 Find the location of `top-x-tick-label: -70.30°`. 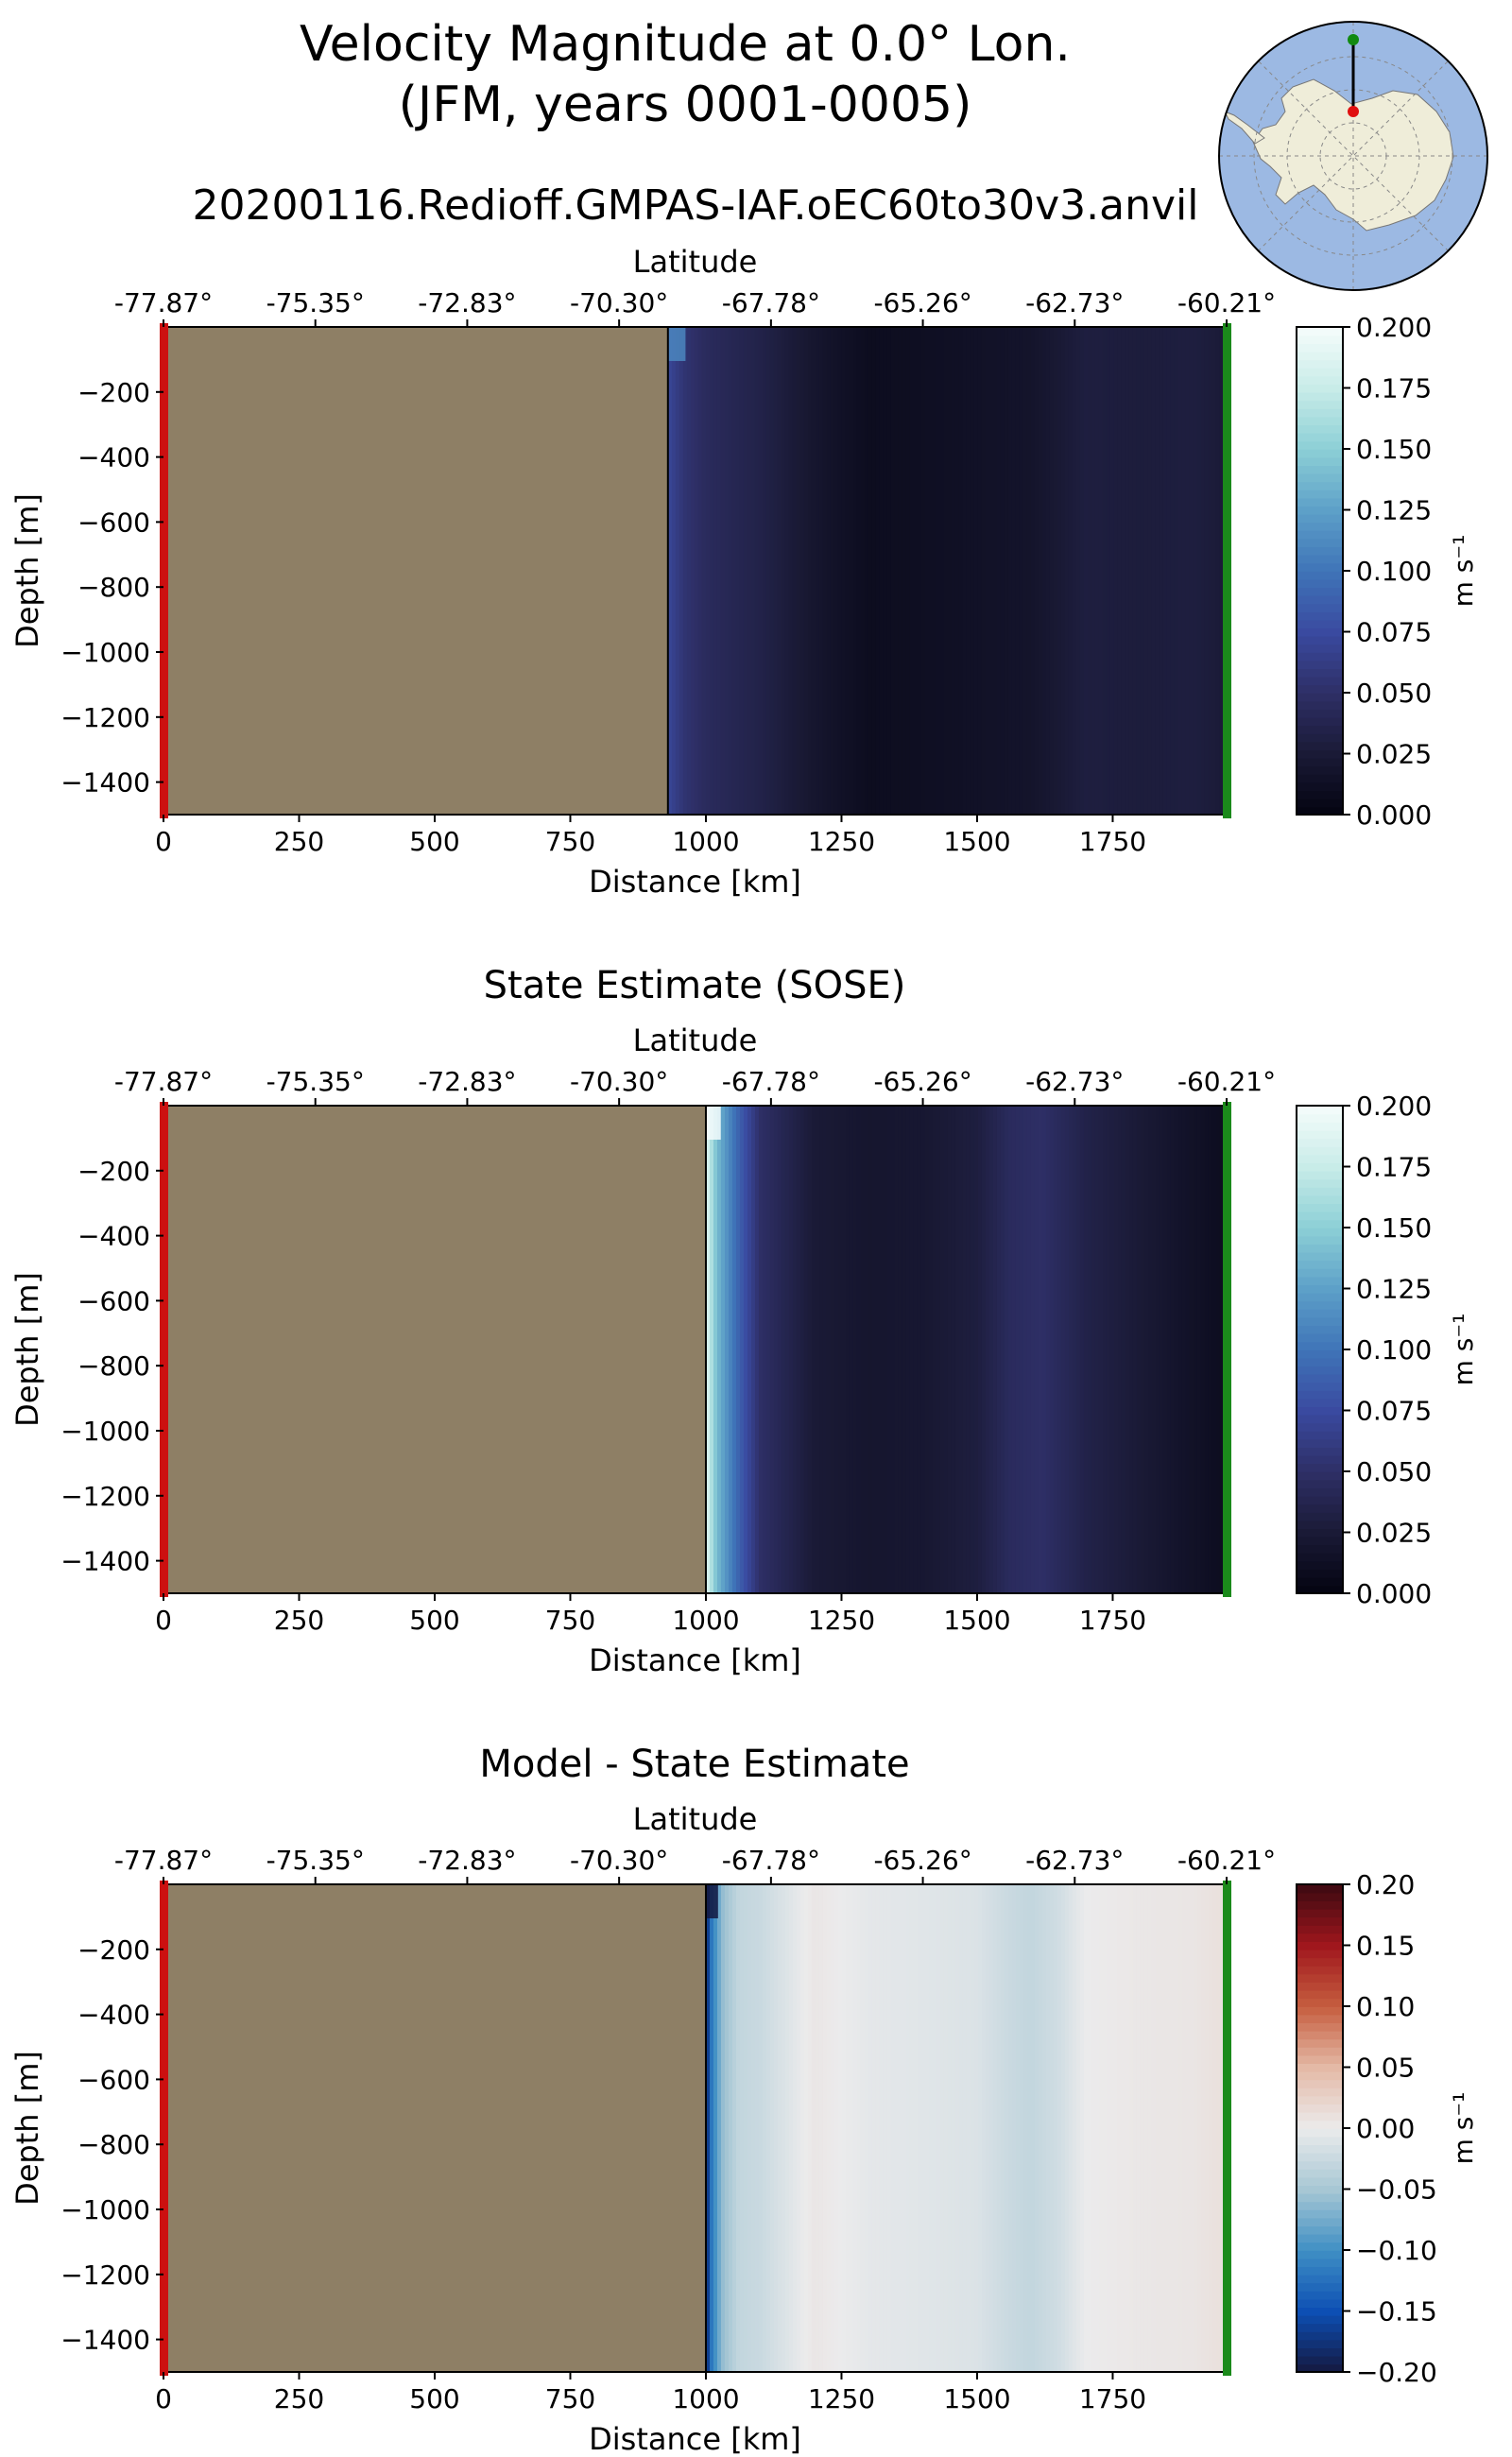

top-x-tick-label: -70.30° is located at coordinates (619, 1860).